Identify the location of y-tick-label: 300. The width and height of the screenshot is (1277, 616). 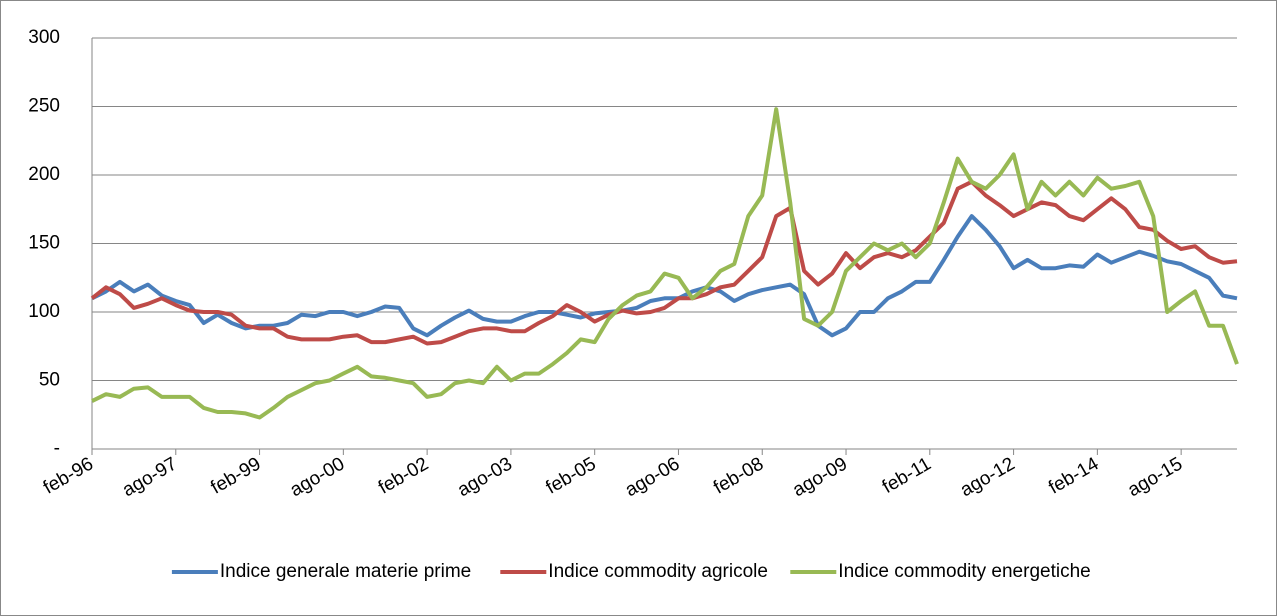
(44, 37).